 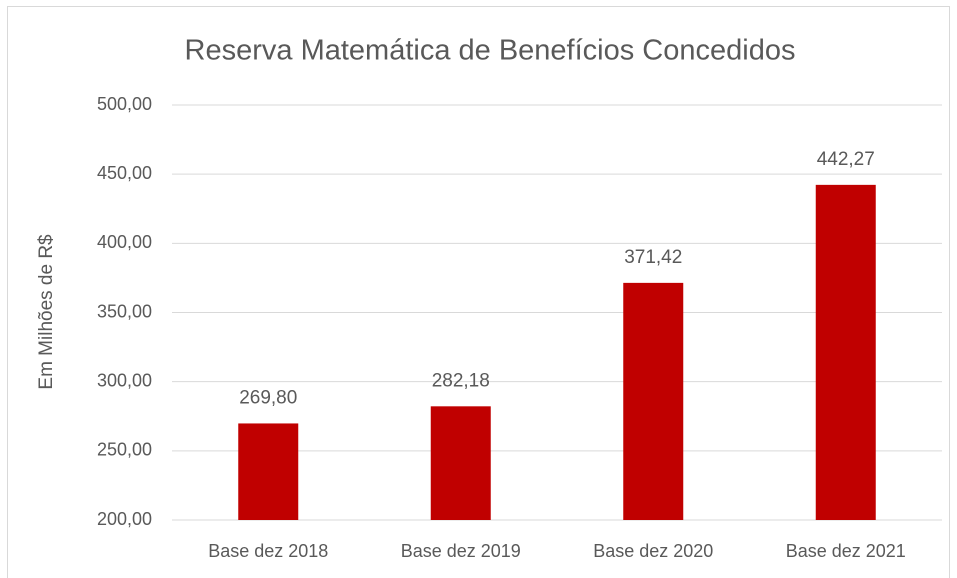 What do you see at coordinates (124, 242) in the screenshot?
I see `y-tick-label: 400,00` at bounding box center [124, 242].